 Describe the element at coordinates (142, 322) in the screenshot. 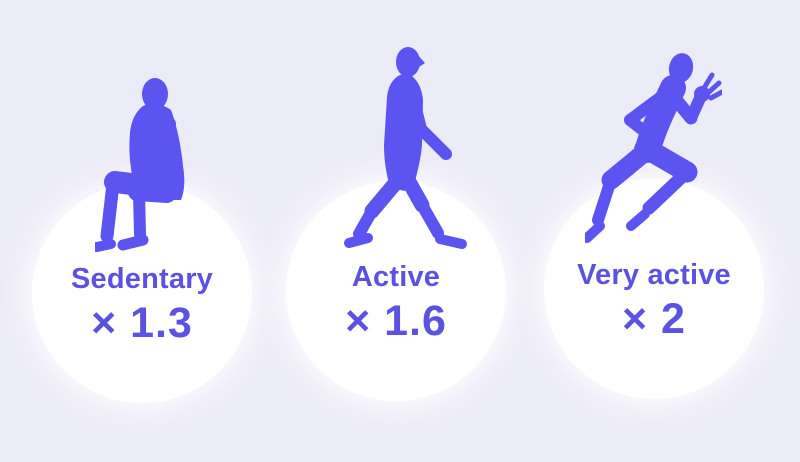

I see `sedentary-multiplier: × 1.3` at that location.